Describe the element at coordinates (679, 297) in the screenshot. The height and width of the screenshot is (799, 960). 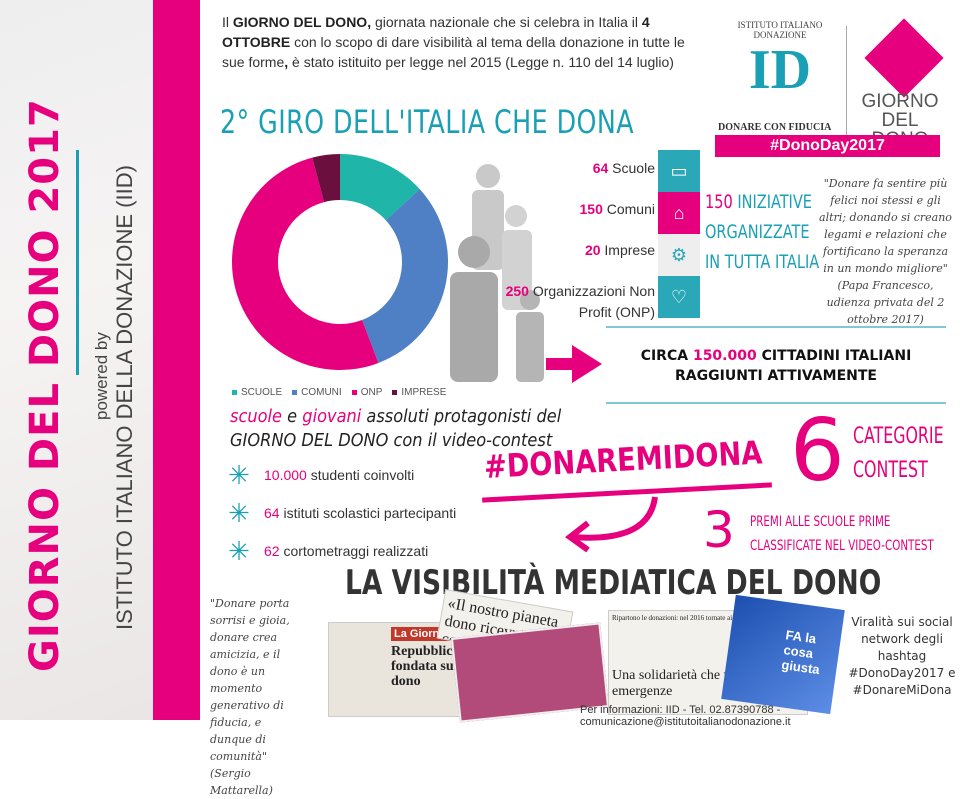
I see `heart-icon: ♡` at that location.